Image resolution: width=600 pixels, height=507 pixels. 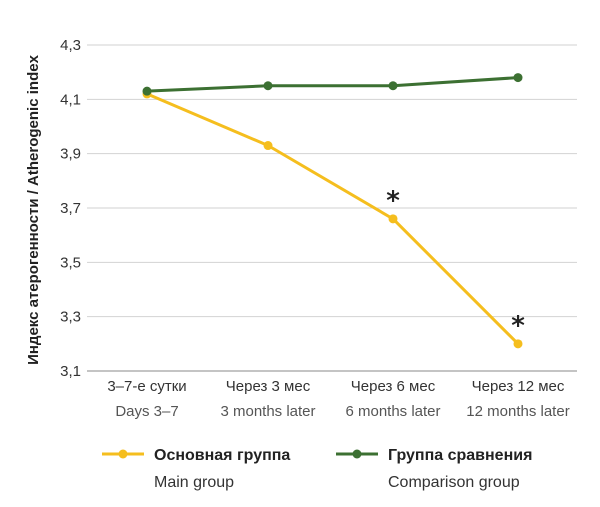 I want to click on y-tick-label: 4,3, so click(x=70, y=45).